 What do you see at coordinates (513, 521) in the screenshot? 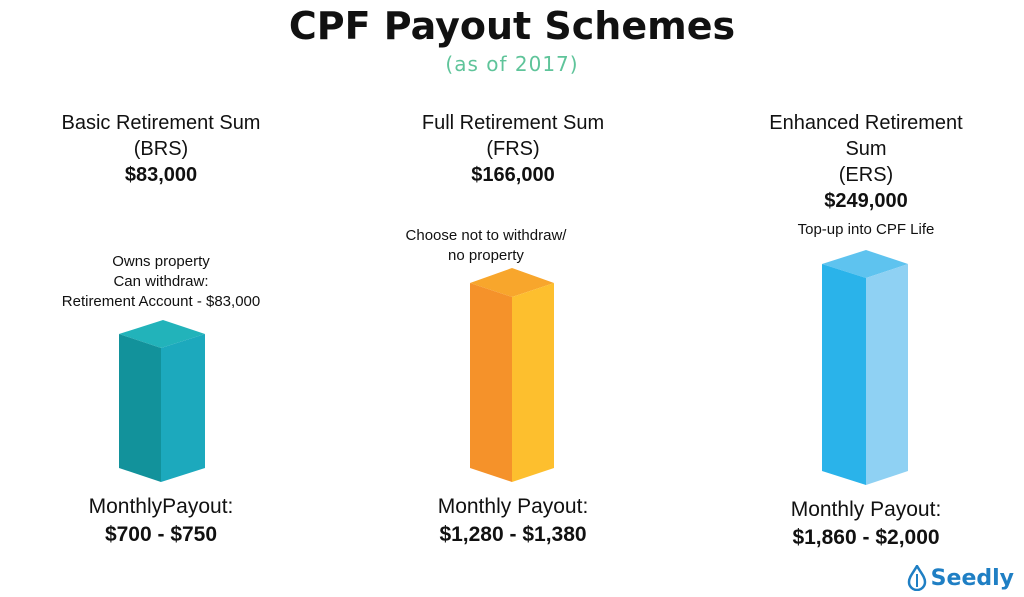
I see `frs-payout: Monthly Payout: $1,280 - $1,380` at bounding box center [513, 521].